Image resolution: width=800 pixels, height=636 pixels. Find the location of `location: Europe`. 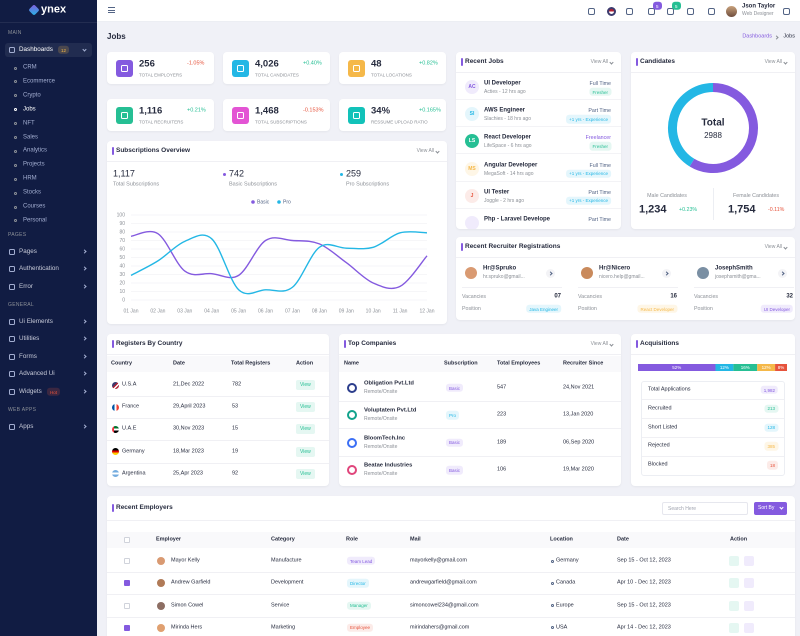

location: Europe is located at coordinates (565, 605).